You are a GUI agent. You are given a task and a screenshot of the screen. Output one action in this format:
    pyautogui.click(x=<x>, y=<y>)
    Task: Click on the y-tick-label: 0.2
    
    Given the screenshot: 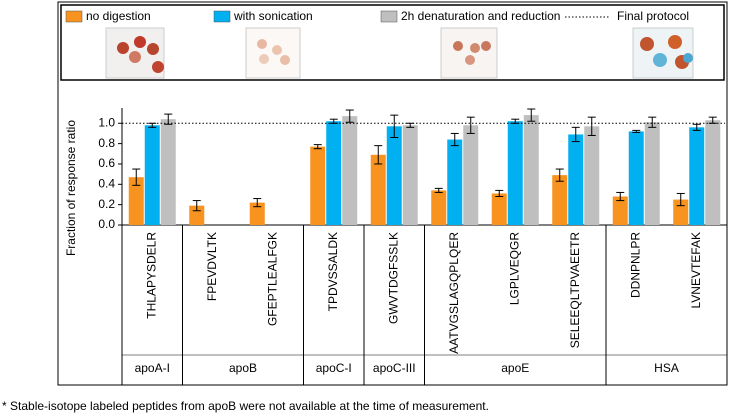 What is the action you would take?
    pyautogui.click(x=106, y=204)
    